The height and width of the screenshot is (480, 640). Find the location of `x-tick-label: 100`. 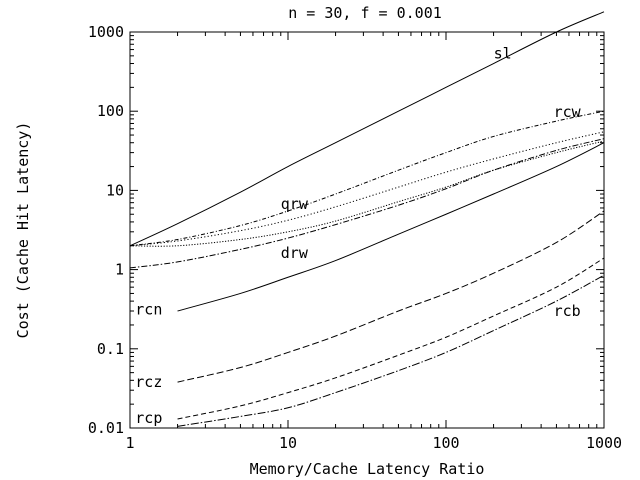

x-tick-label: 100 is located at coordinates (445, 443).